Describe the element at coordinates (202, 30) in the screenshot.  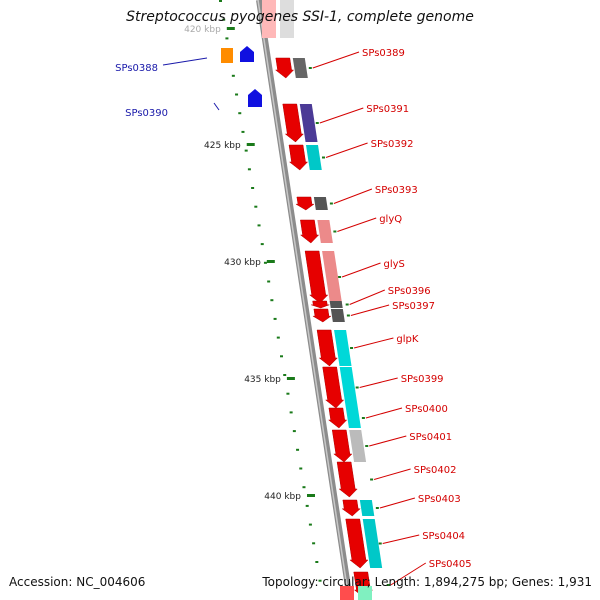
I see `scale-label: 420 kbp` at that location.